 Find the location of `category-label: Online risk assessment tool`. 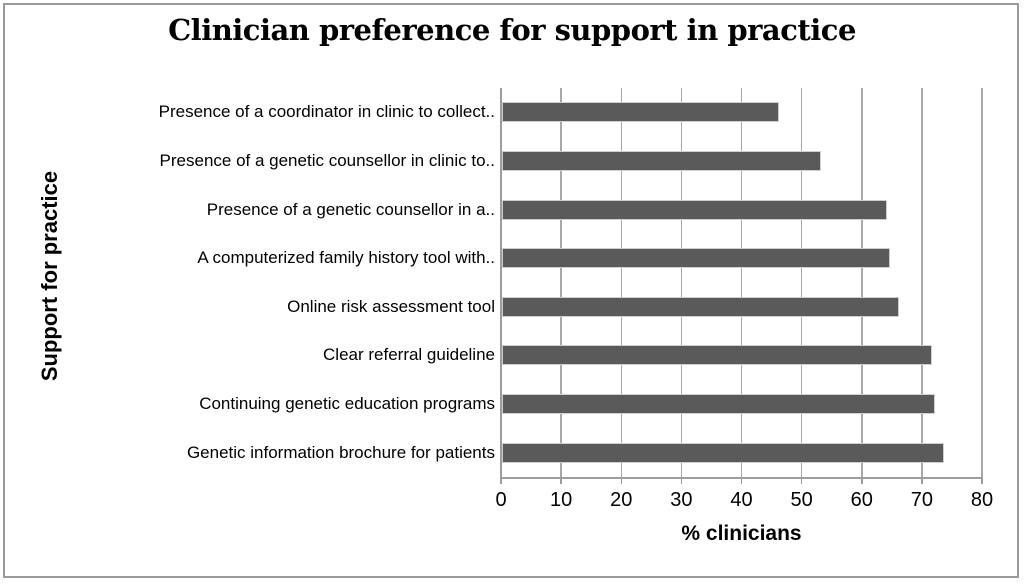

category-label: Online risk assessment tool is located at coordinates (391, 306).